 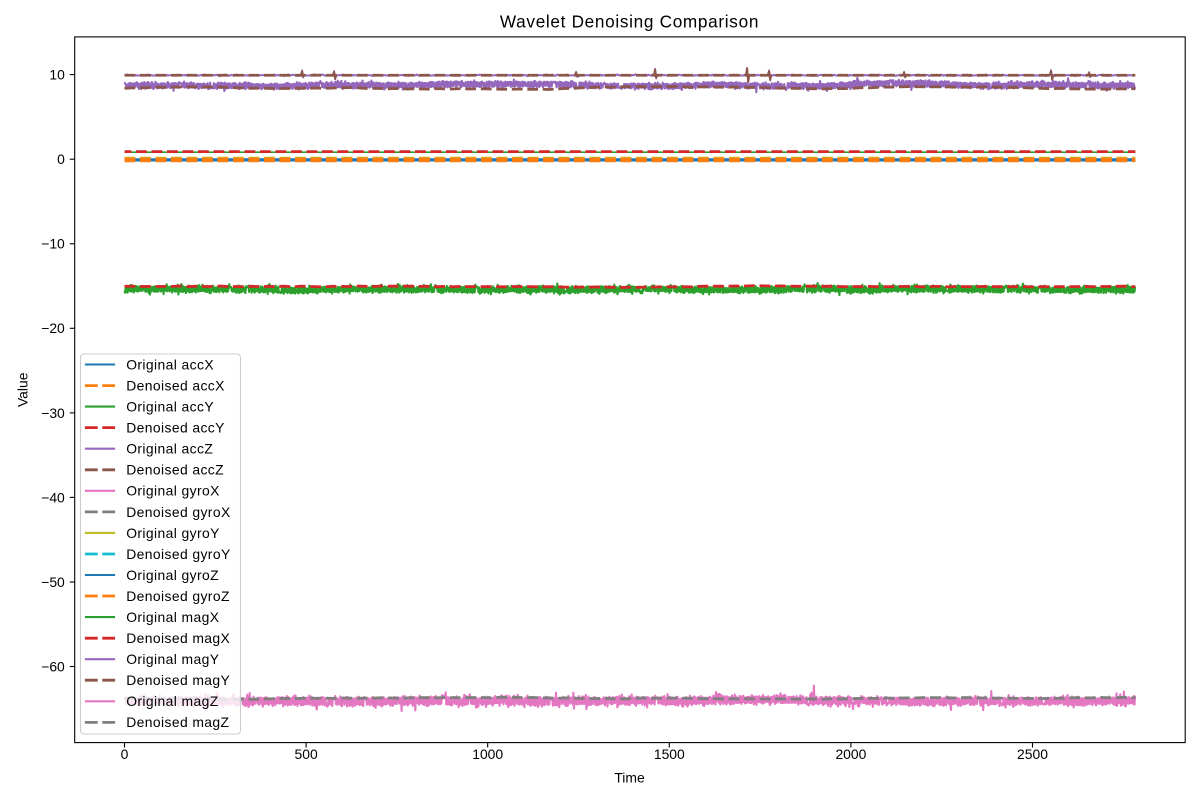 What do you see at coordinates (23, 389) in the screenshot?
I see `svg-text: Value` at bounding box center [23, 389].